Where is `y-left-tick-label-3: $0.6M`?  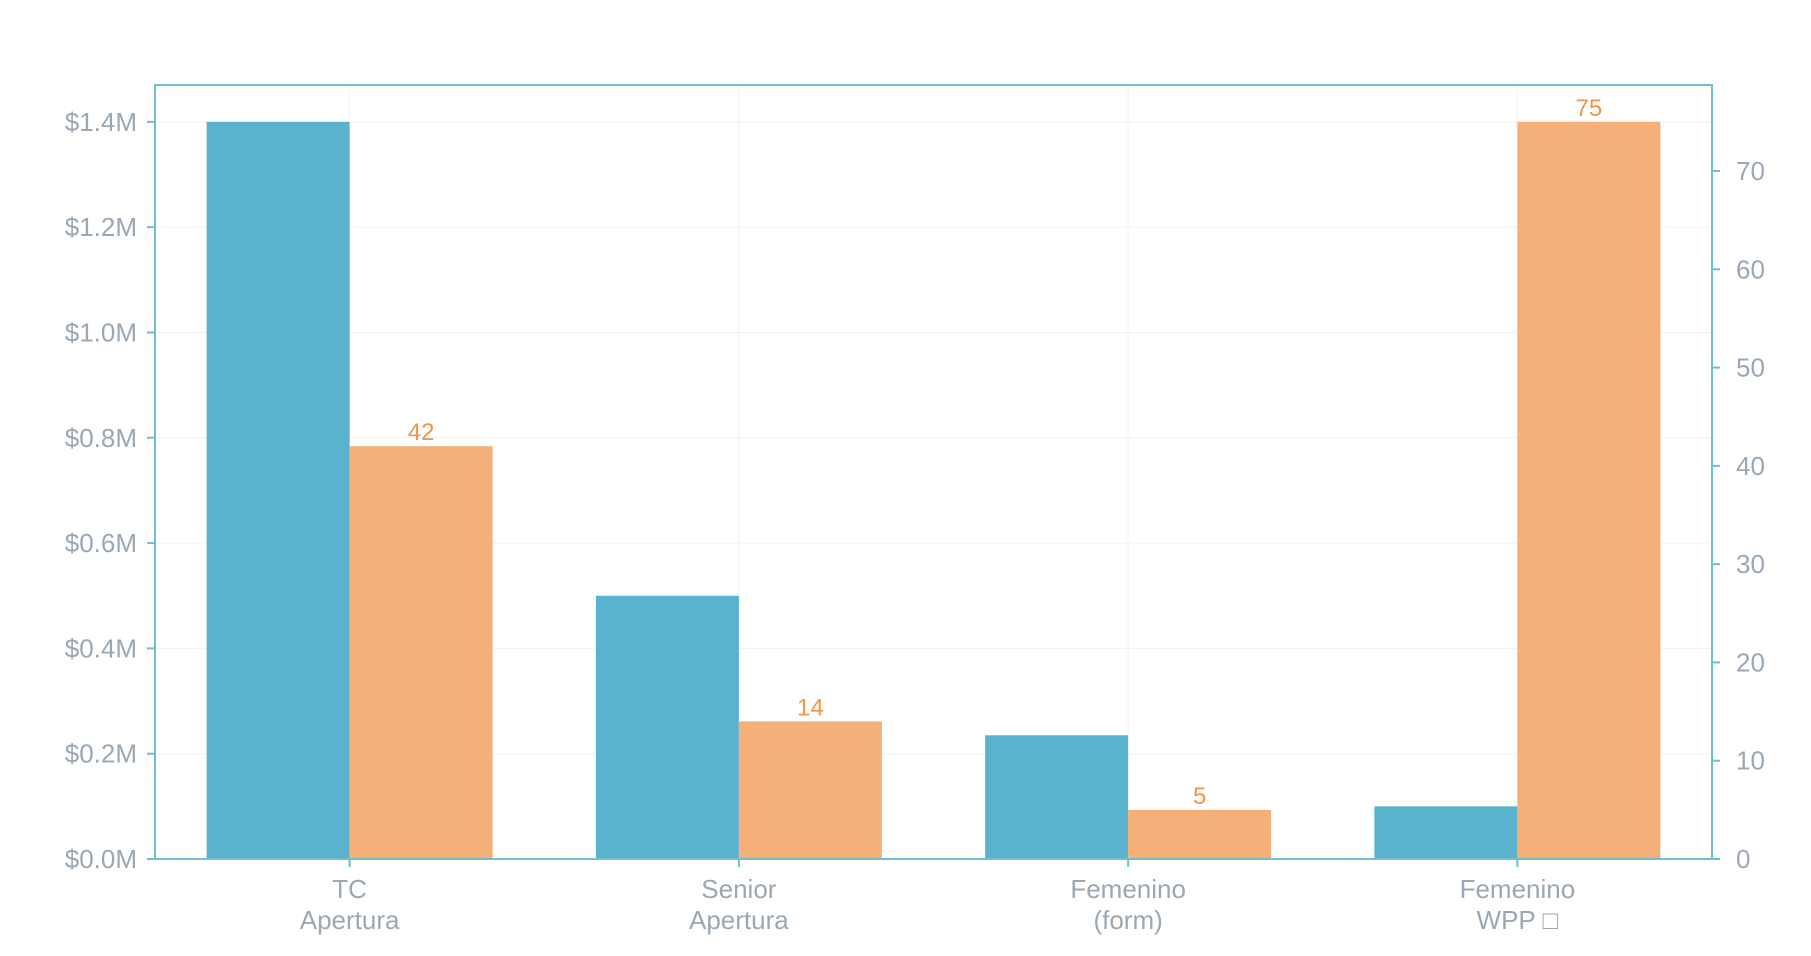 y-left-tick-label-3: $0.6M is located at coordinates (101, 543).